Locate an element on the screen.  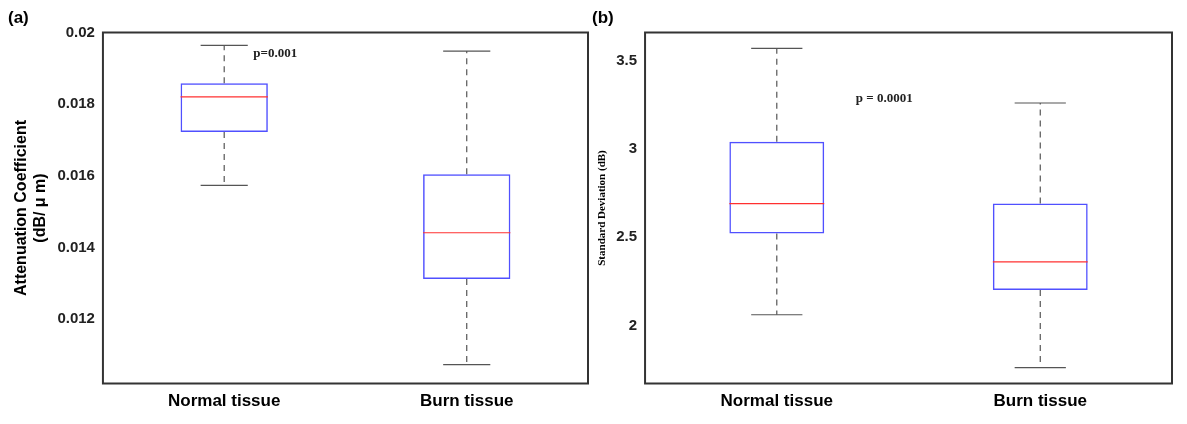
y-tick-label: 0.012 is located at coordinates (76, 318).